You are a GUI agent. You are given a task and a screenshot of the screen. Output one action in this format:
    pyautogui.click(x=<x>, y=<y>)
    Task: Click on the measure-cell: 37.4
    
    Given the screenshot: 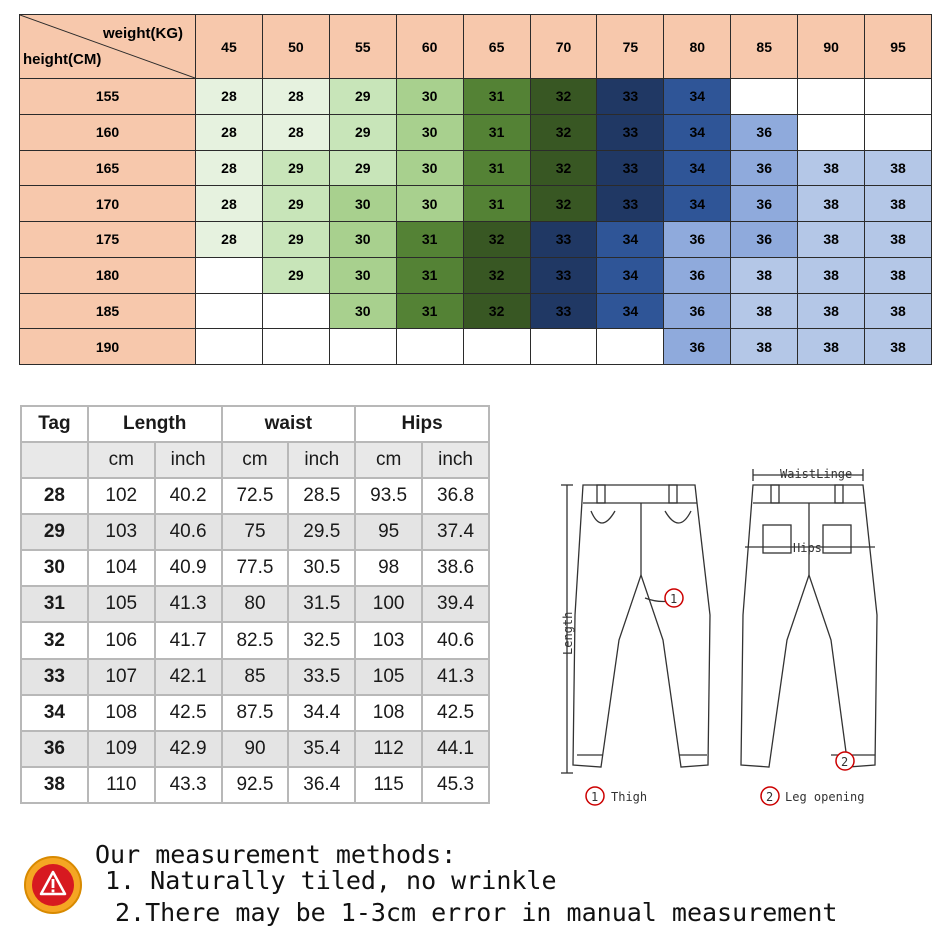 What is the action you would take?
    pyautogui.click(x=455, y=532)
    